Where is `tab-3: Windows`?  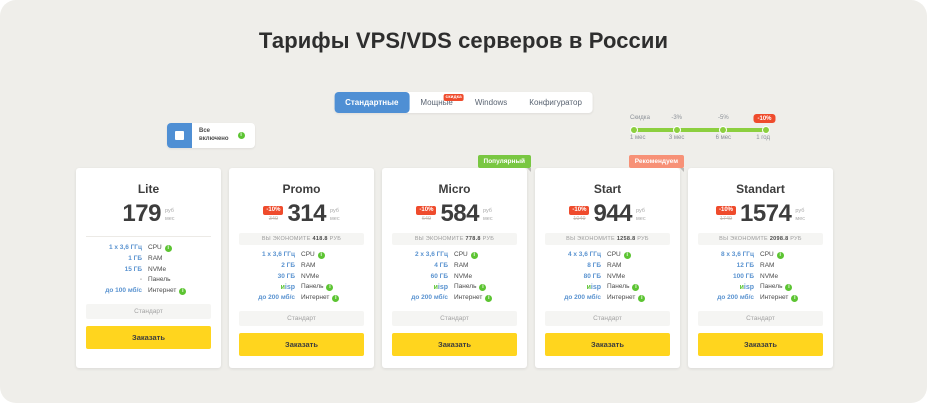 tab-3: Windows is located at coordinates (491, 102).